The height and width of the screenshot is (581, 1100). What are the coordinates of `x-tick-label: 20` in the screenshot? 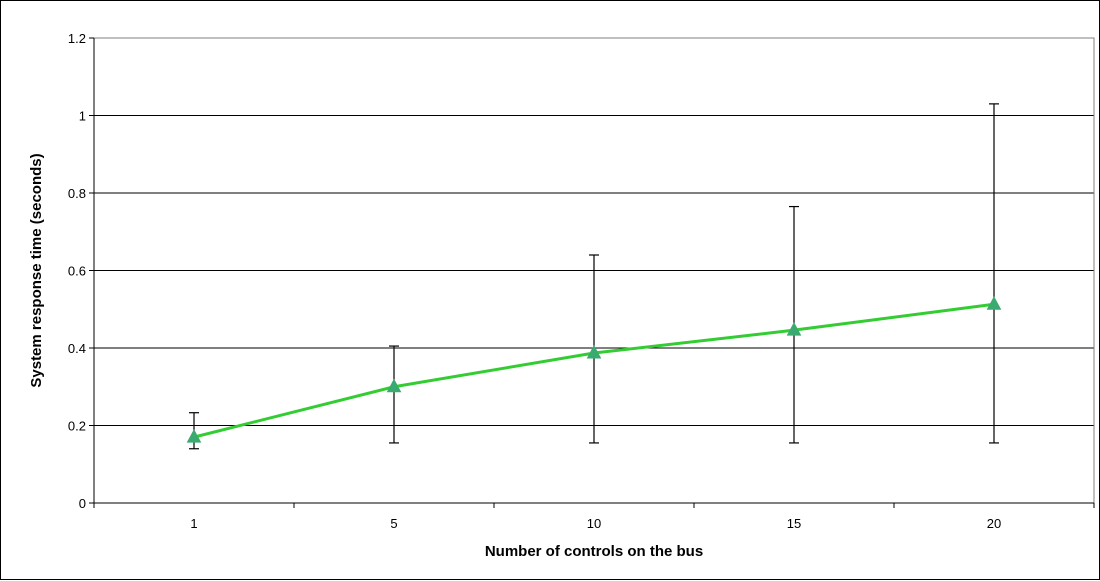 It's located at (994, 523).